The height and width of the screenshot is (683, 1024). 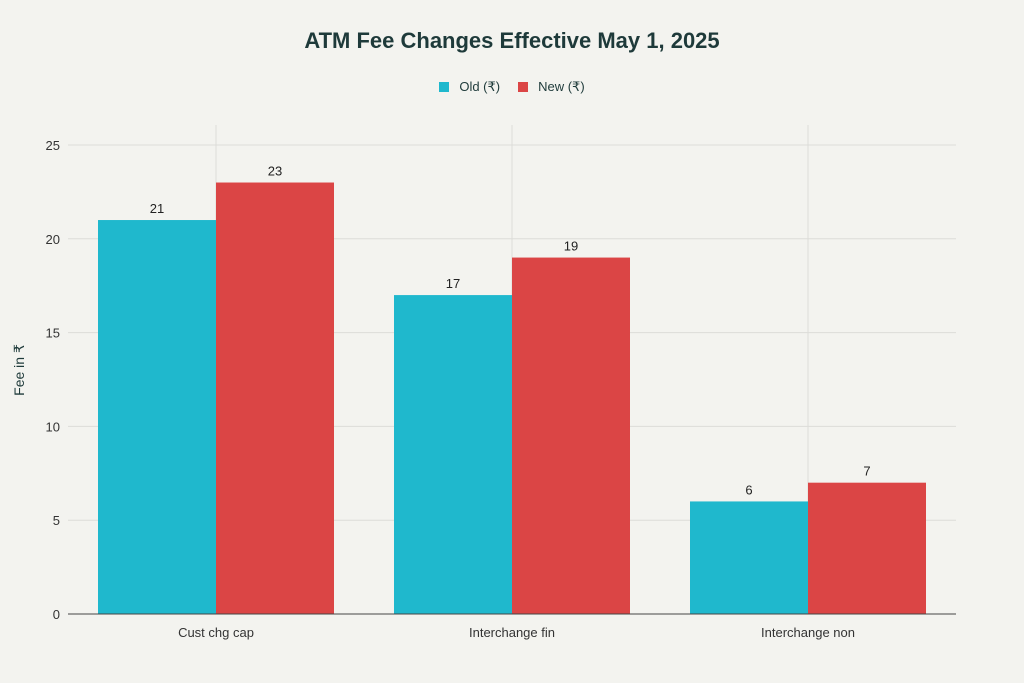 I want to click on legend-label-new: New (₹), so click(x=561, y=86).